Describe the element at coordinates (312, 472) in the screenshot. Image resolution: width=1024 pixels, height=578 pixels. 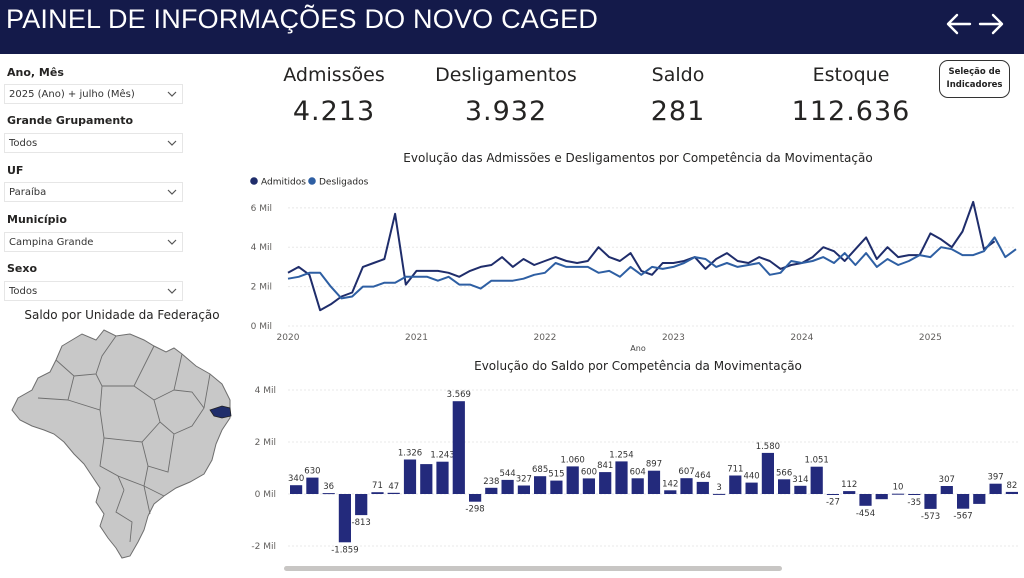
I see `saldo-data-label: 630` at that location.